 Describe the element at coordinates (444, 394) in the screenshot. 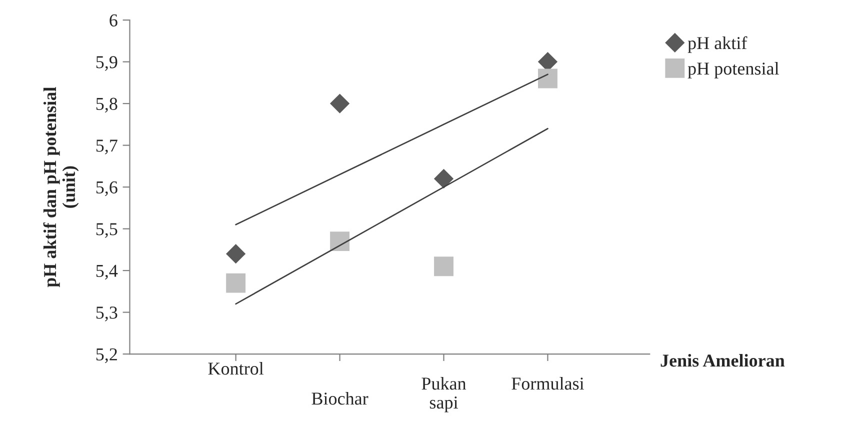

I see `x-tick-label: Pukan sapi` at that location.